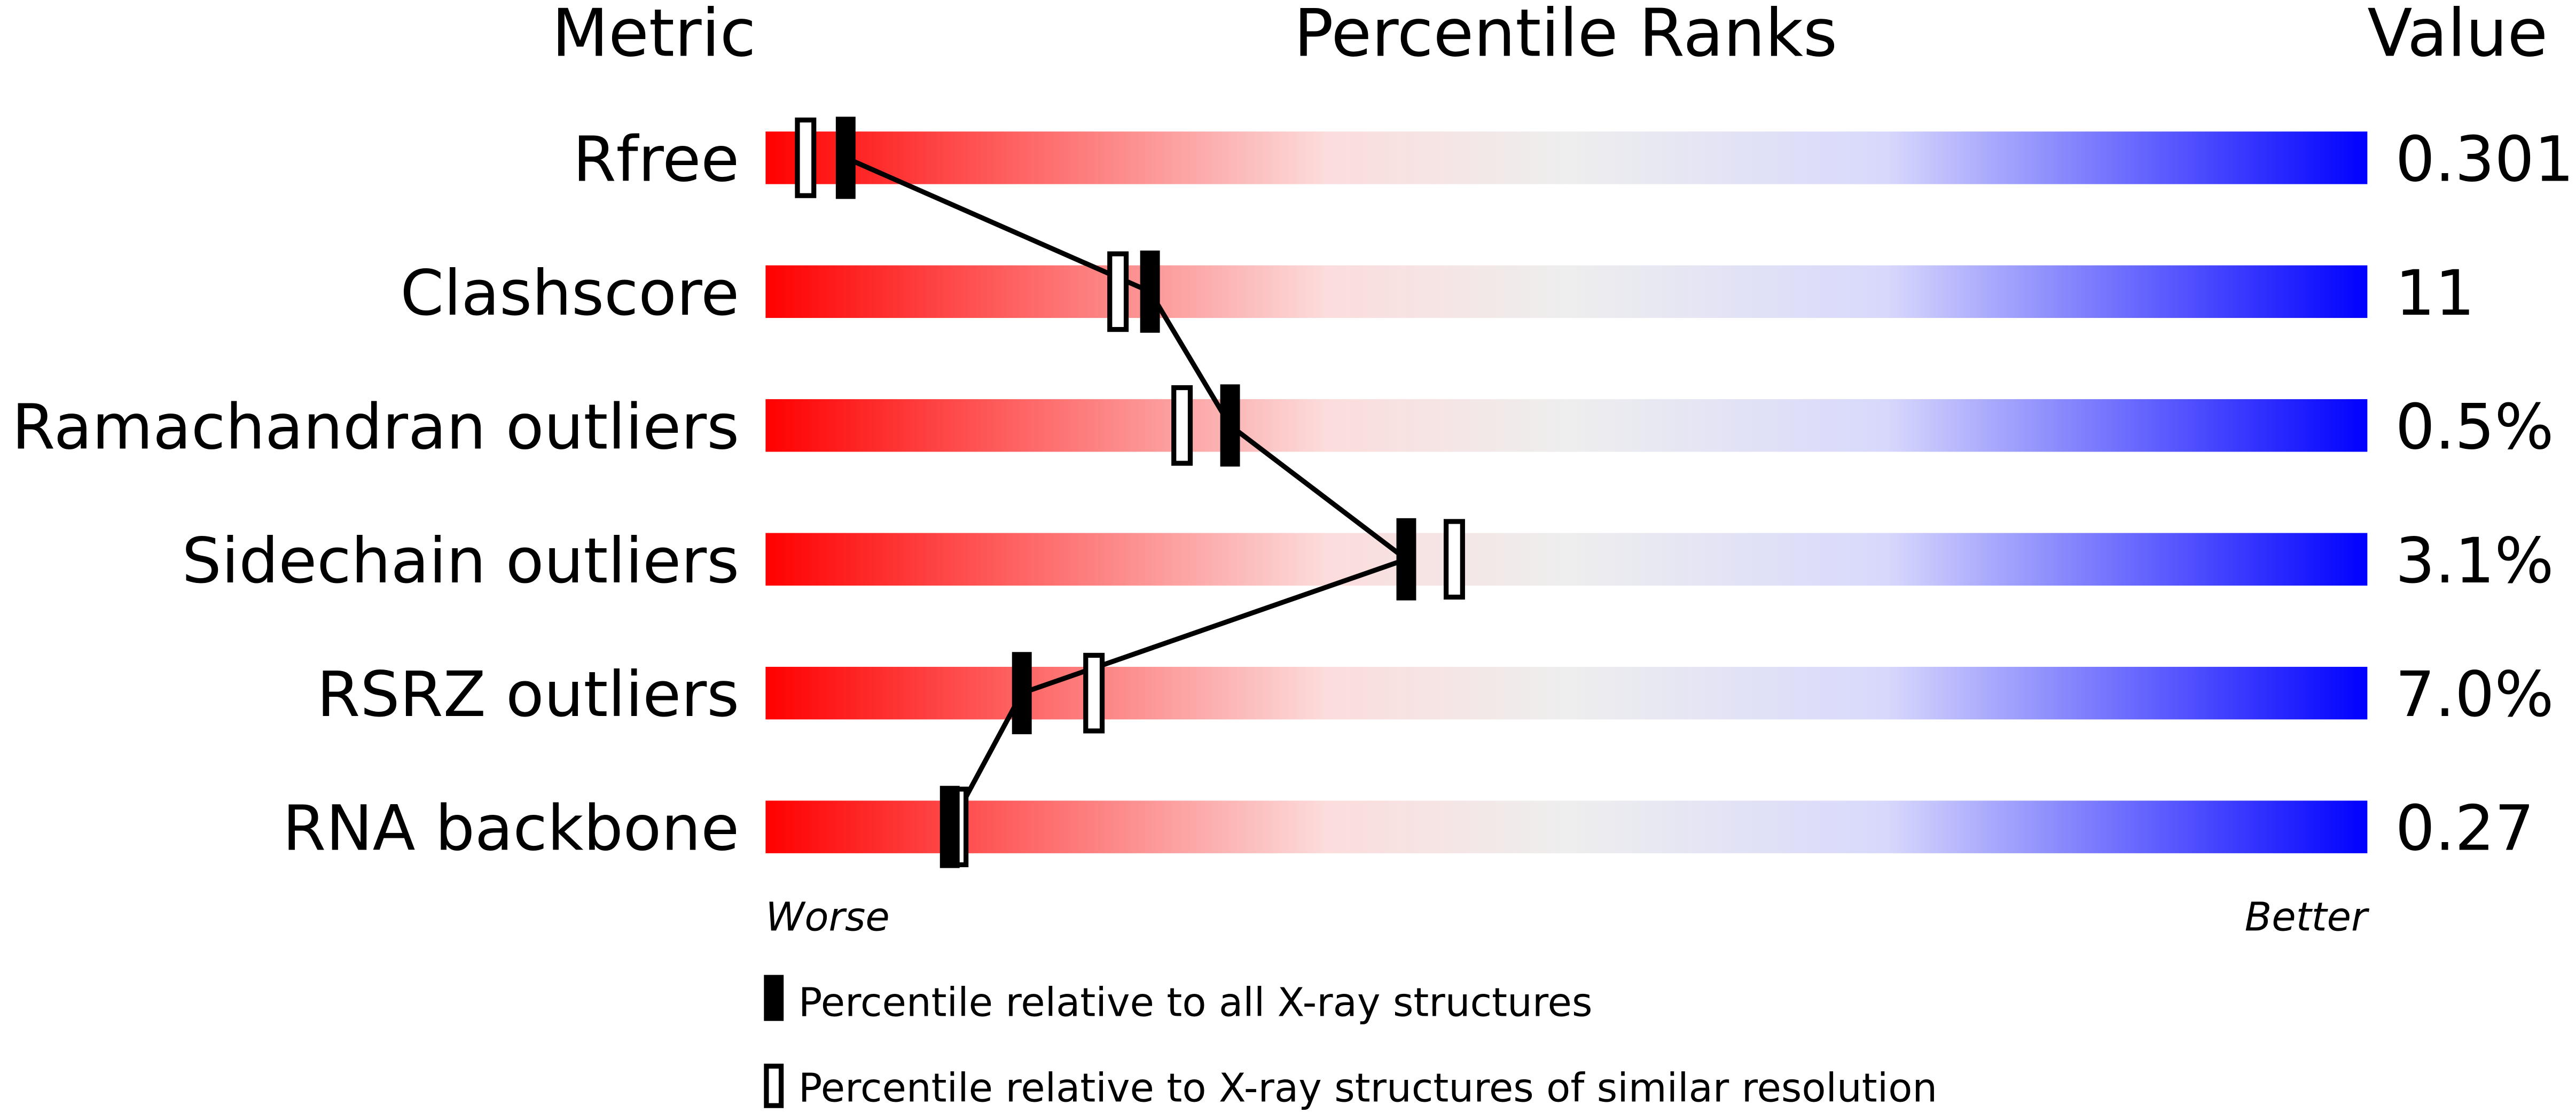 The height and width of the screenshot is (1113, 2576). I want to click on metric-value: 7.0%, so click(2474, 694).